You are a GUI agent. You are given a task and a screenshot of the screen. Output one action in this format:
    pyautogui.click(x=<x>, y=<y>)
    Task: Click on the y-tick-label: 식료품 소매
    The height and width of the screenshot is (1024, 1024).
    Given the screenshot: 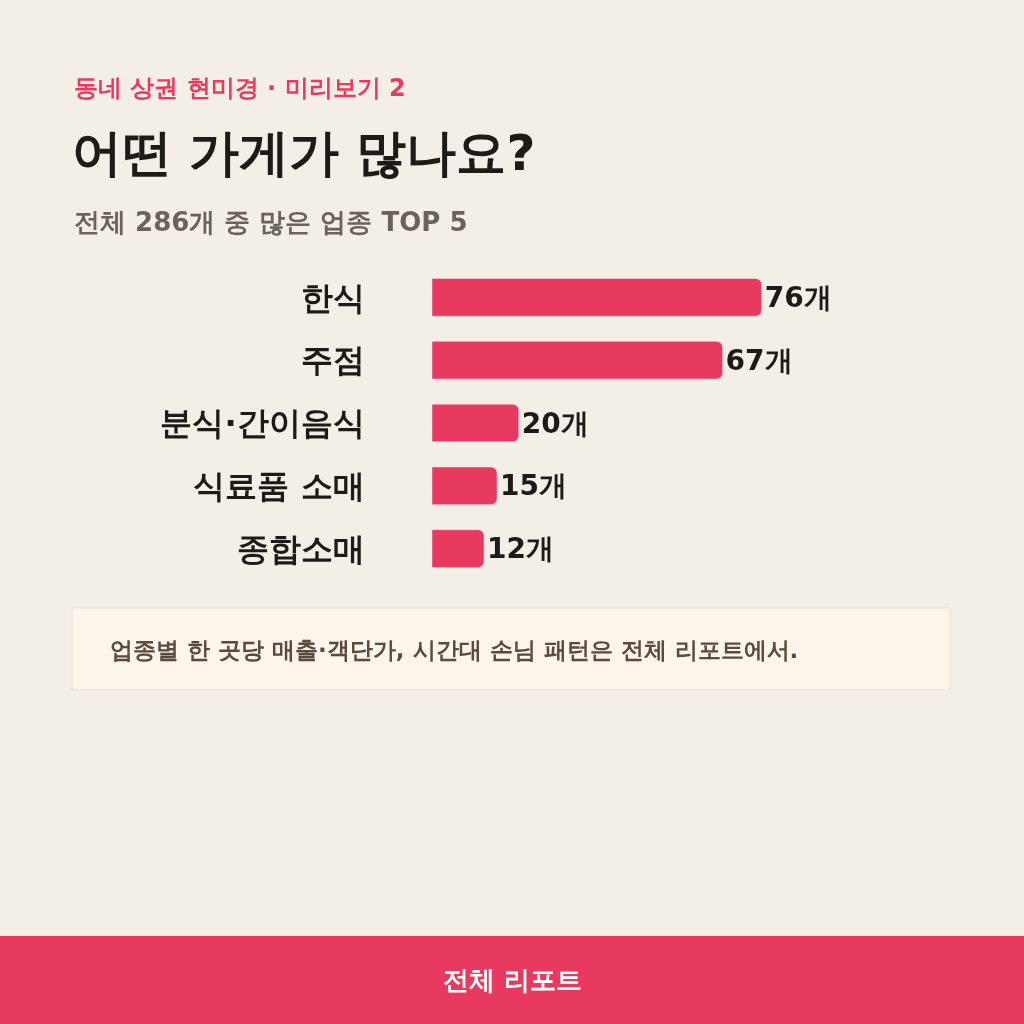 What is the action you would take?
    pyautogui.click(x=279, y=486)
    